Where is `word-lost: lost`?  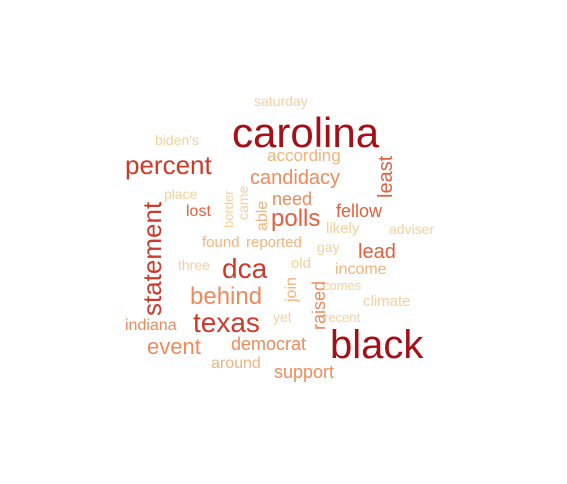
word-lost: lost is located at coordinates (198, 211).